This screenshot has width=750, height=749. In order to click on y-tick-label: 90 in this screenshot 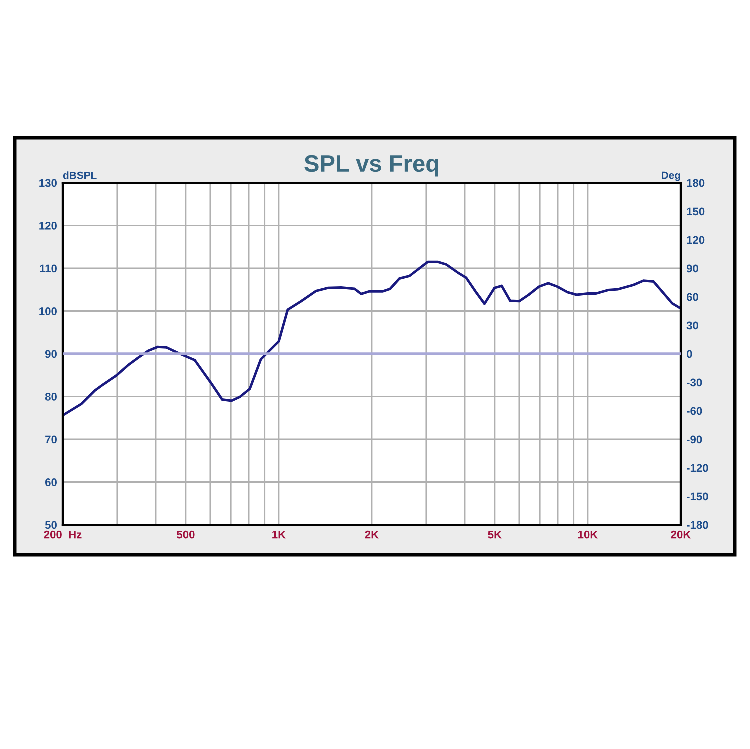, I will do `click(51, 354)`.